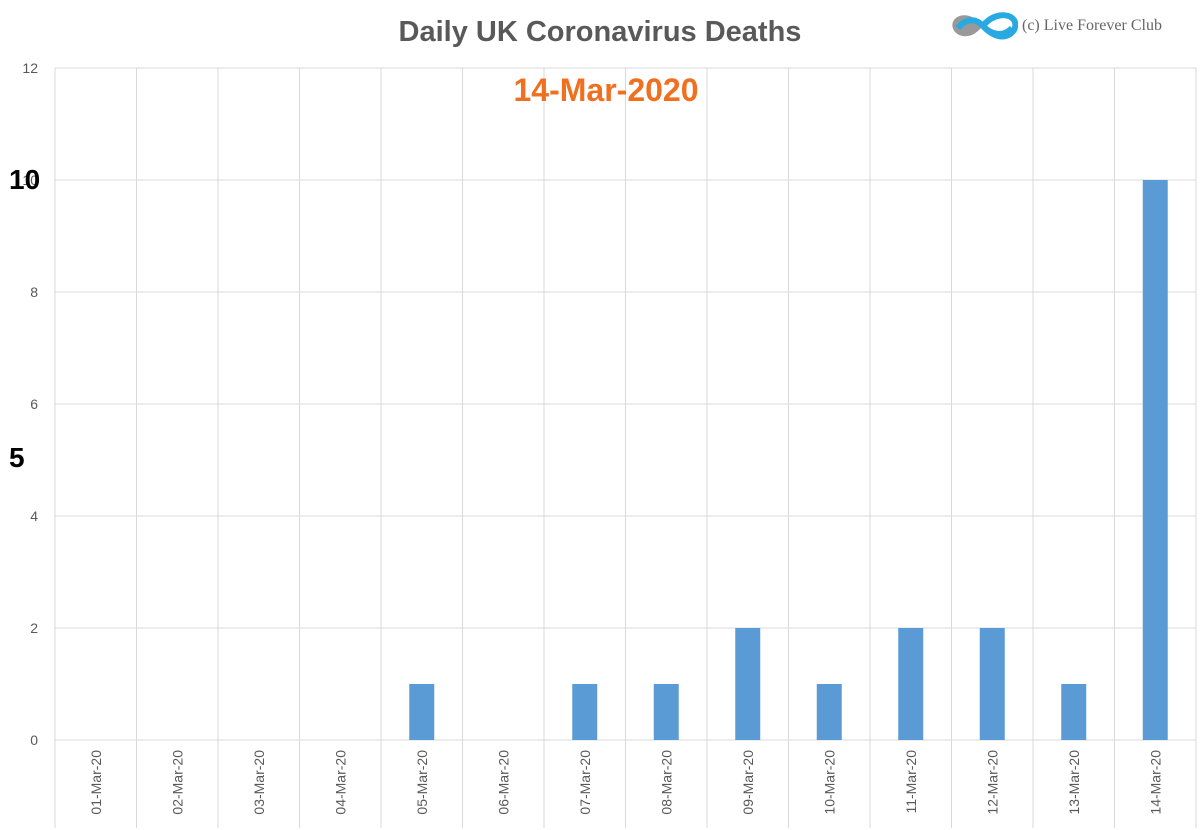 Image resolution: width=1200 pixels, height=830 pixels. Describe the element at coordinates (177, 782) in the screenshot. I see `x-tick-label: 02-Mar-20` at that location.